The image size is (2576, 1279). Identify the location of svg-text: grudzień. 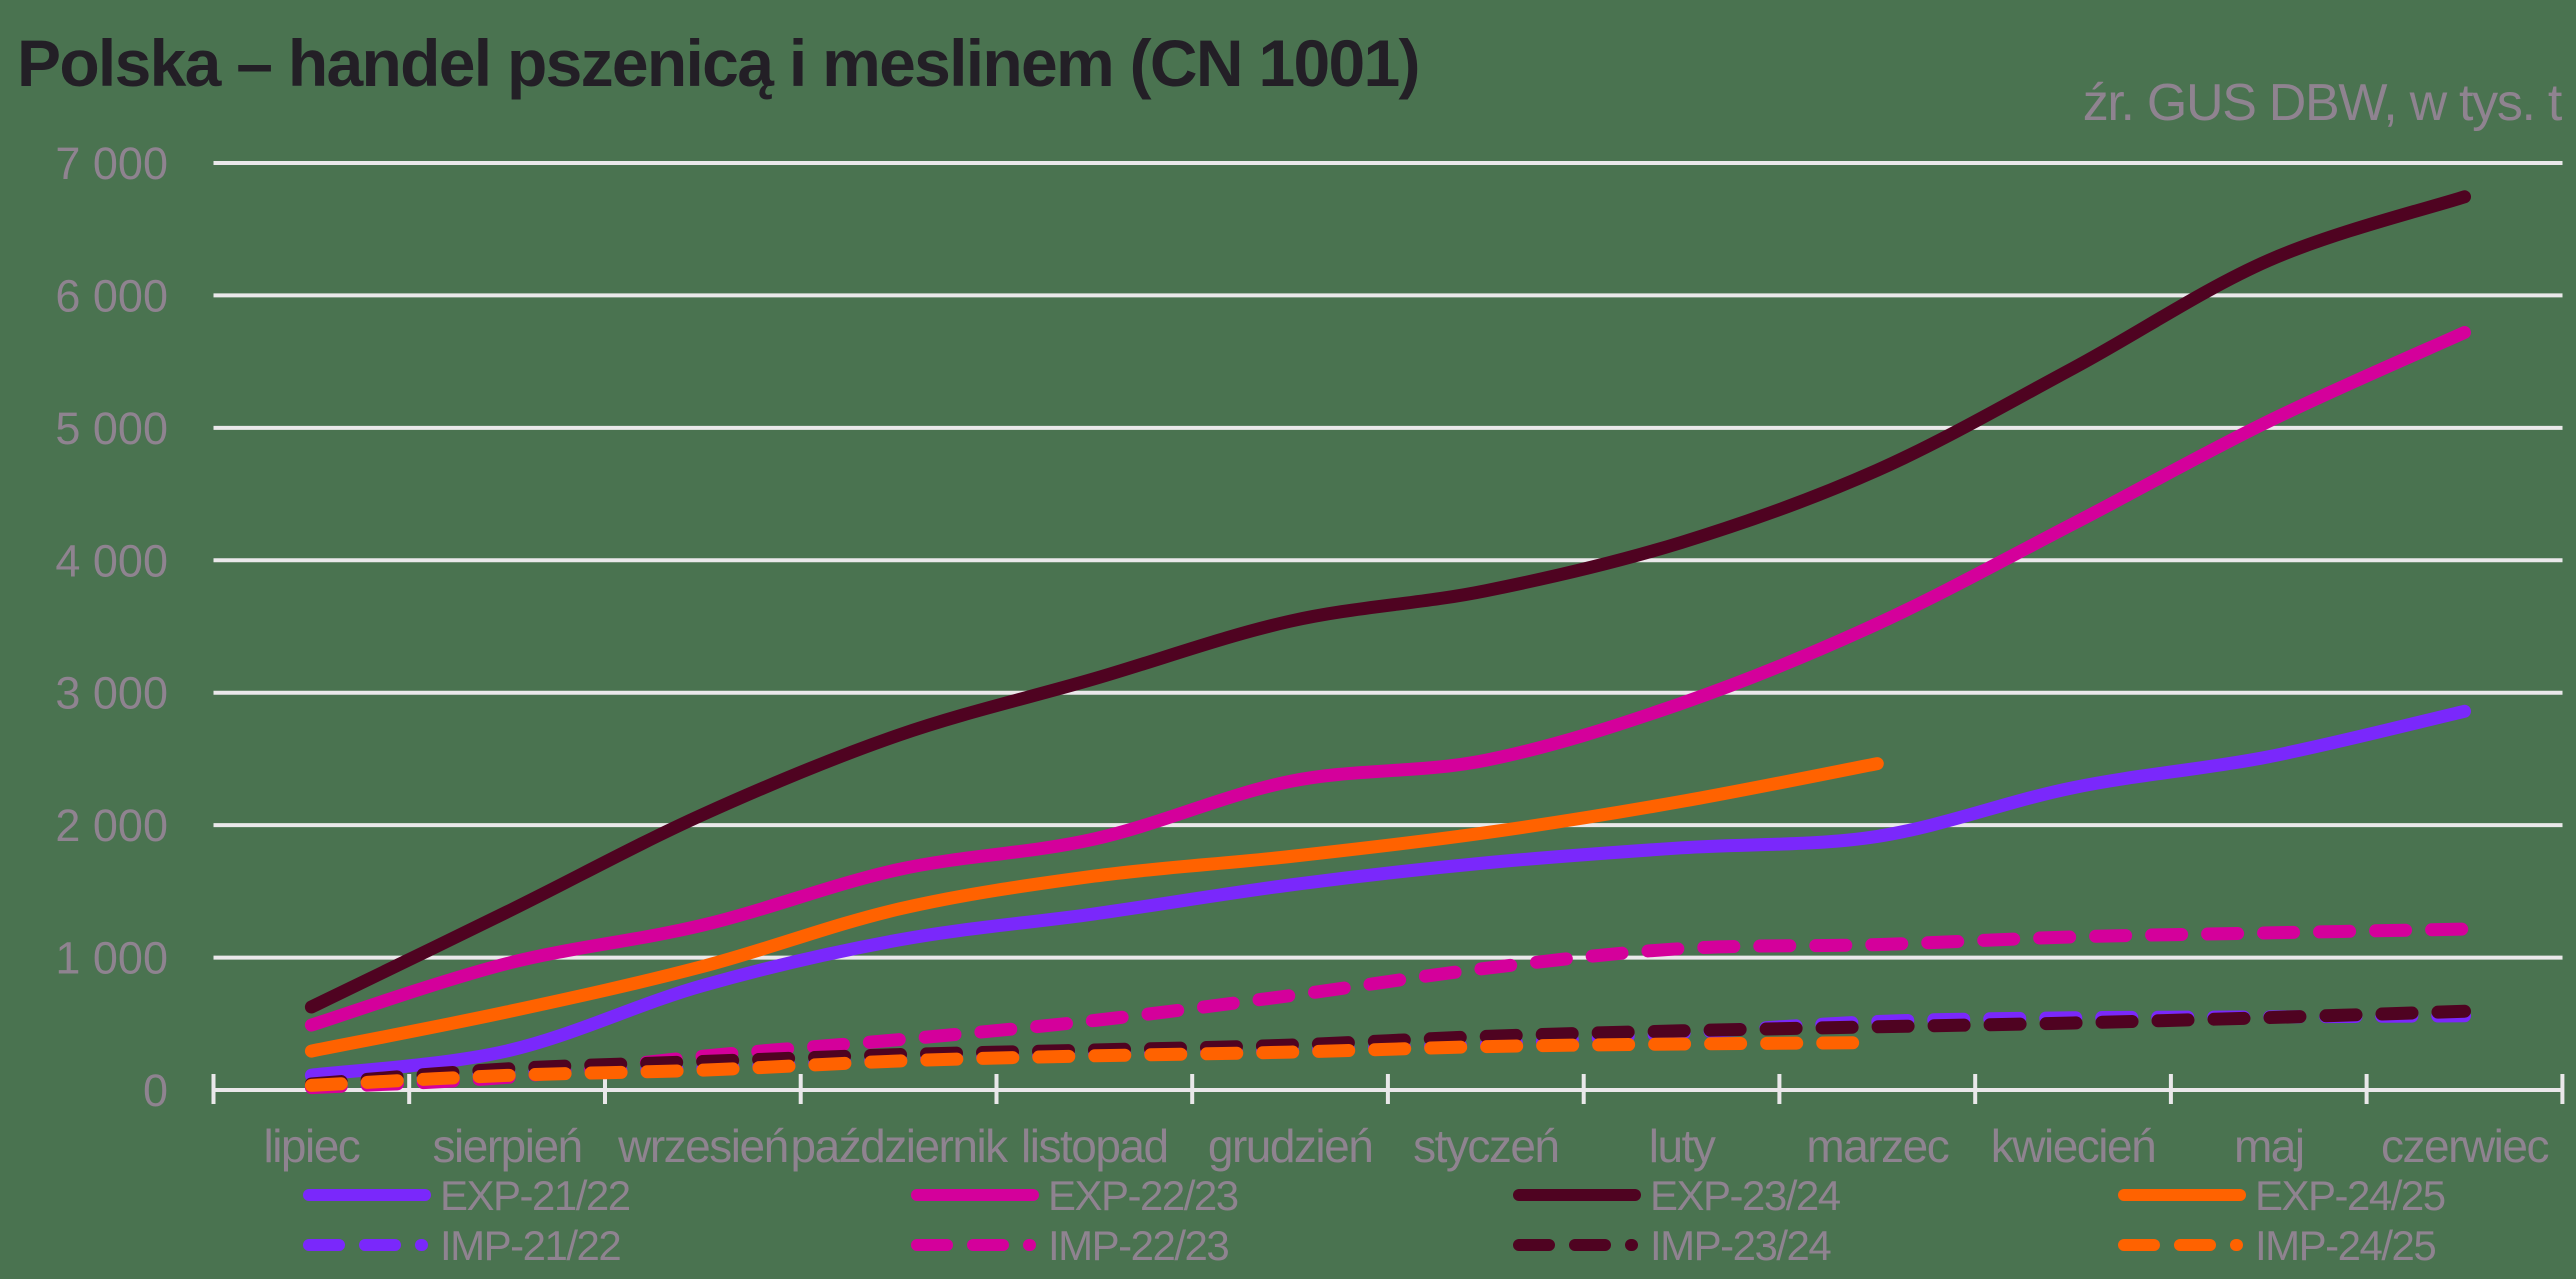
(1290, 1146).